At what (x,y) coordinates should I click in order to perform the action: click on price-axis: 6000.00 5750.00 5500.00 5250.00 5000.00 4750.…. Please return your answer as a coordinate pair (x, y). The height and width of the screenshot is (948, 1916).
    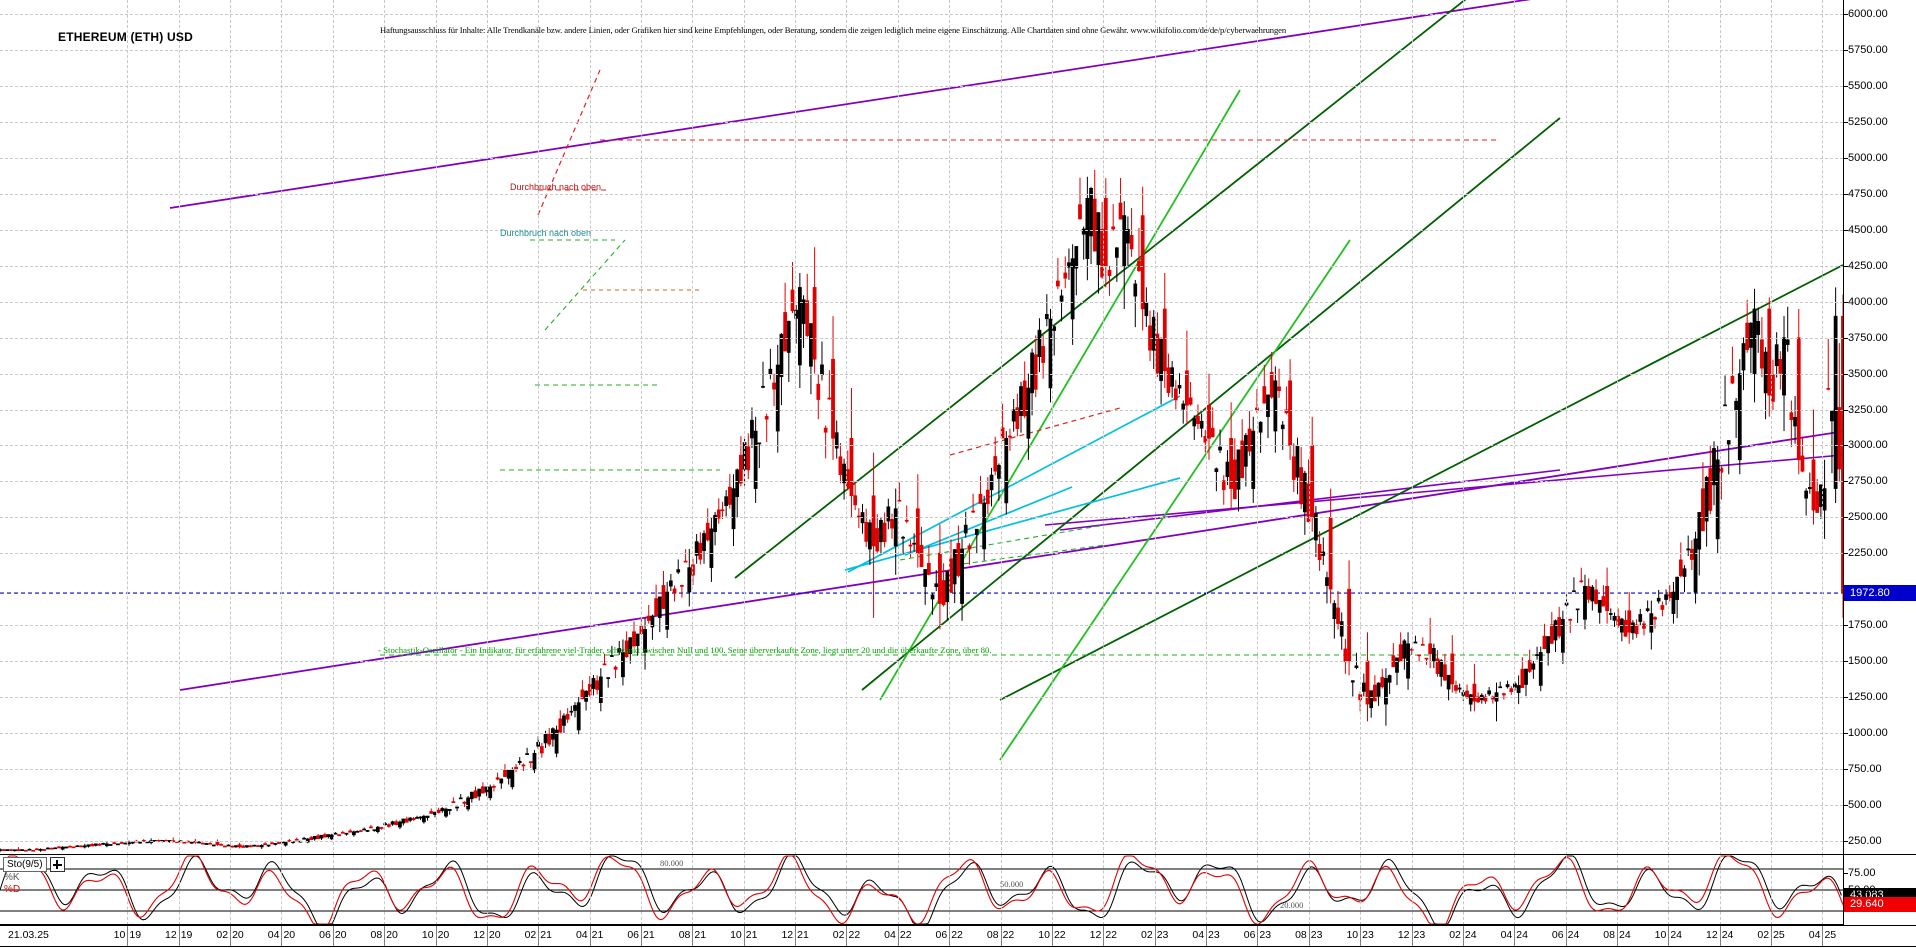
    Looking at the image, I should click on (1879, 462).